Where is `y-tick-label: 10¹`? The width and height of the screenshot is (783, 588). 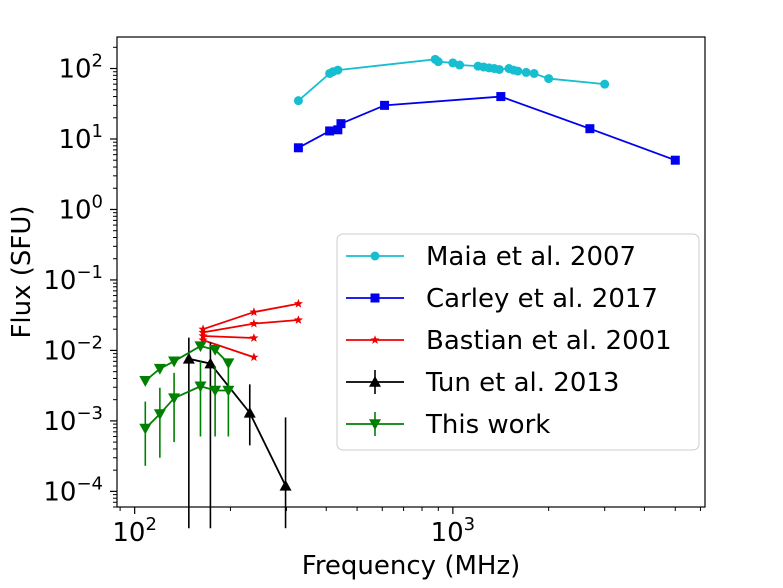 y-tick-label: 10¹ is located at coordinates (80, 138).